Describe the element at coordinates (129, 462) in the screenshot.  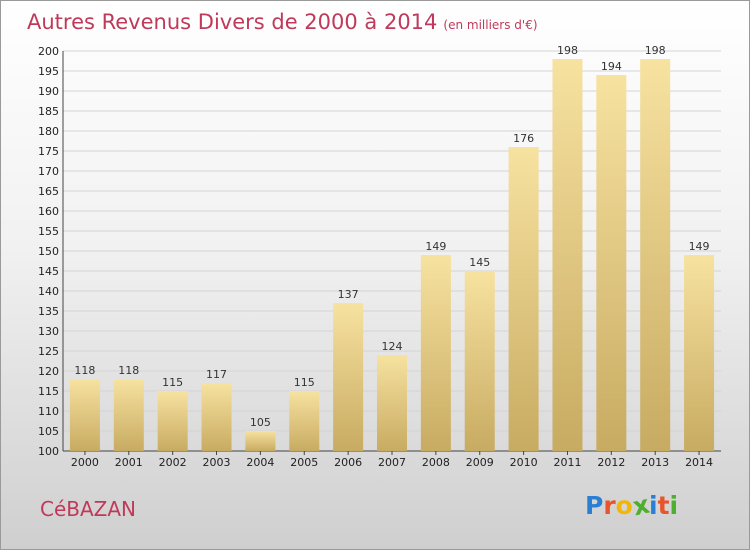
I see `x-tick-label: 2001` at that location.